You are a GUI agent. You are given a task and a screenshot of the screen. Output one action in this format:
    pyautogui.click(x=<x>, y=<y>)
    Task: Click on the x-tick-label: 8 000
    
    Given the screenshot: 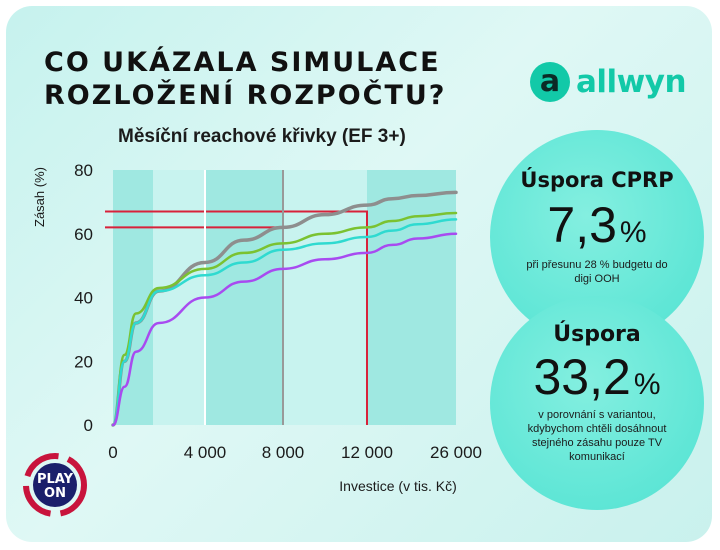 What is the action you would take?
    pyautogui.click(x=283, y=452)
    